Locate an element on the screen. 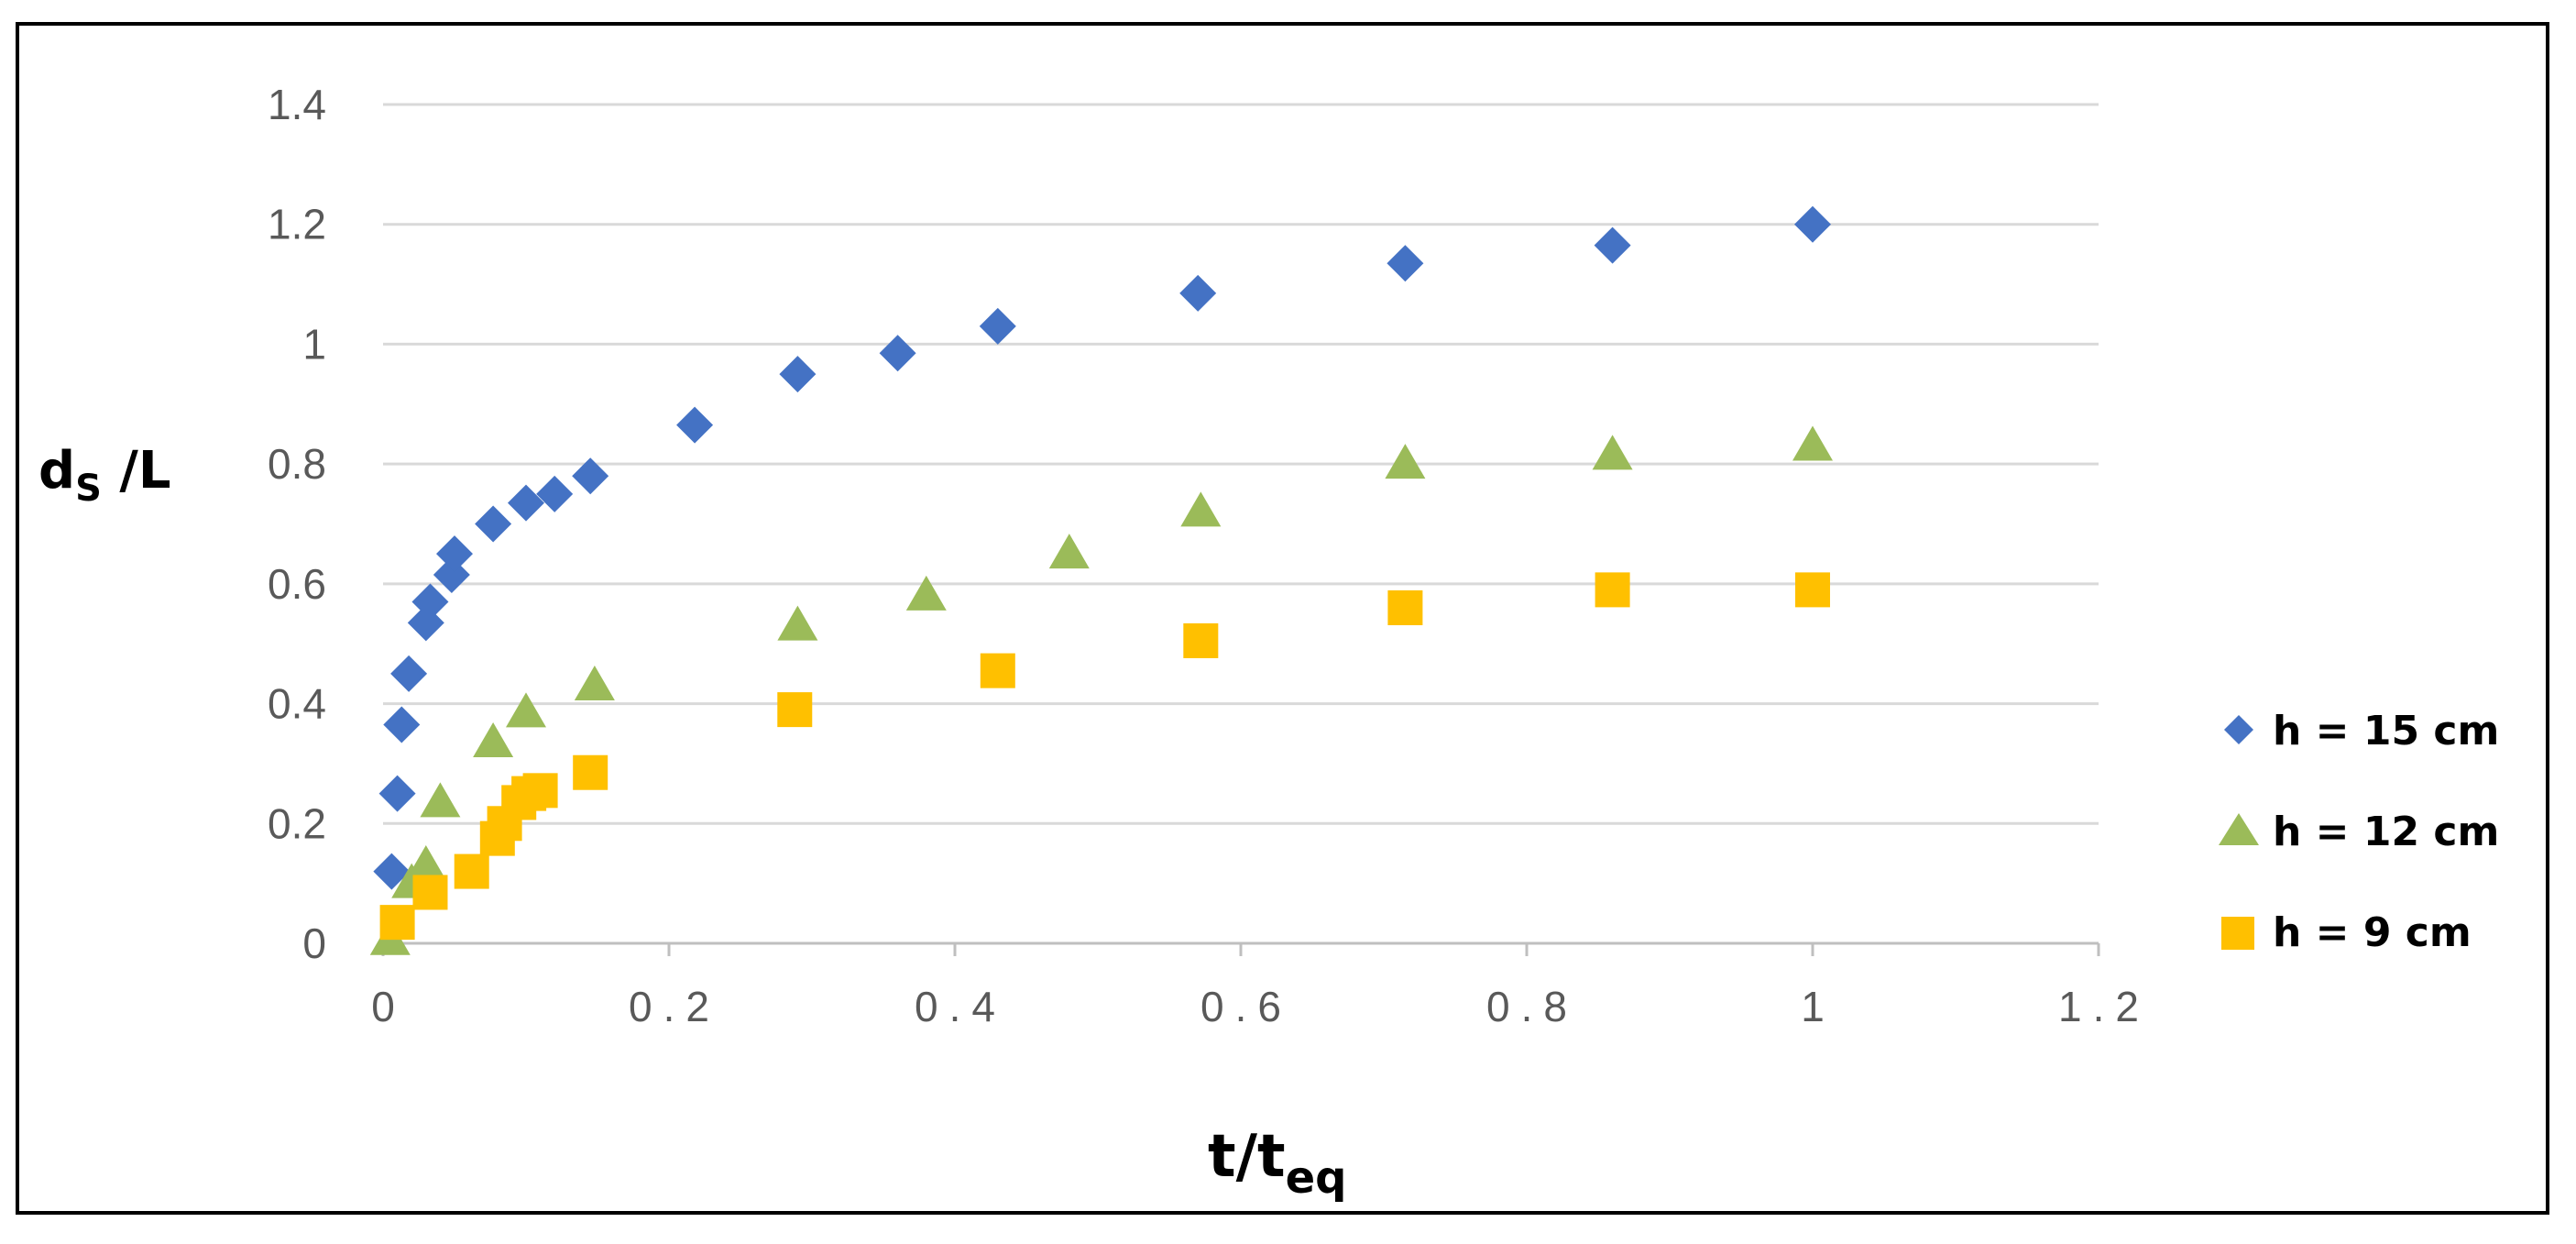 Image resolution: width=2576 pixels, height=1244 pixels. legend-item-h12: h = 12 cm is located at coordinates (2359, 832).